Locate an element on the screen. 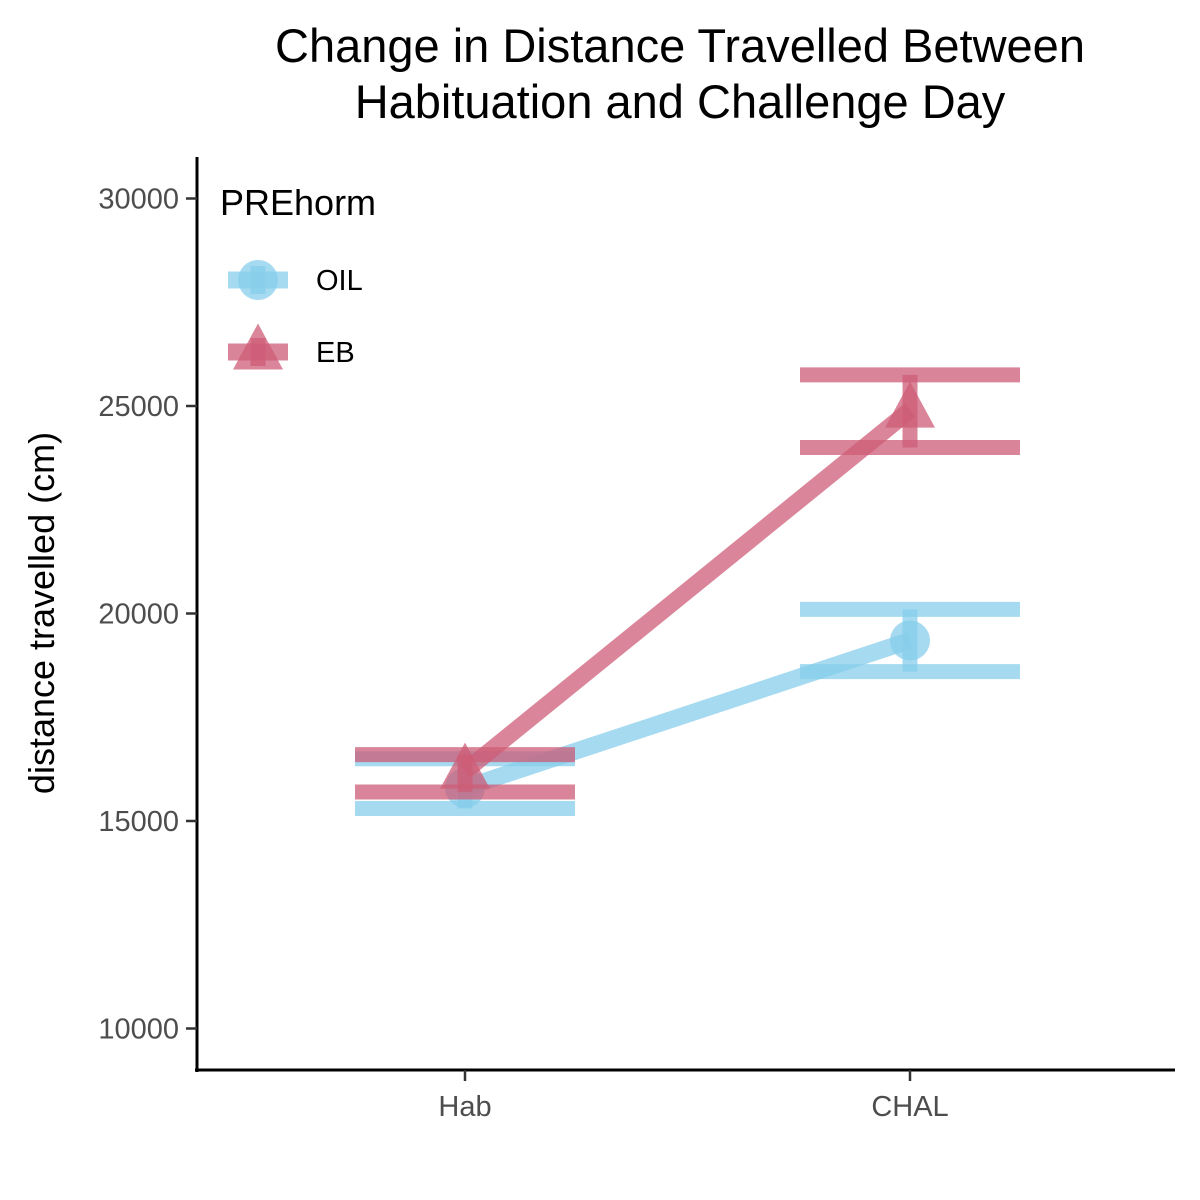  y-tick-label: 25000 is located at coordinates (138, 407).